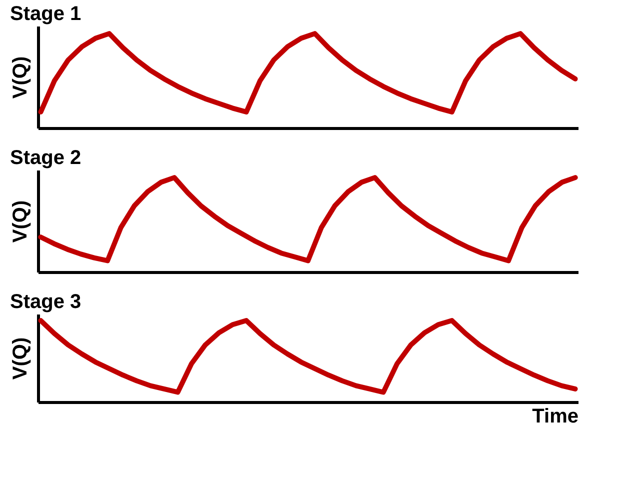 The image size is (621, 498). Describe the element at coordinates (46, 14) in the screenshot. I see `chart-title: Stage 1` at that location.